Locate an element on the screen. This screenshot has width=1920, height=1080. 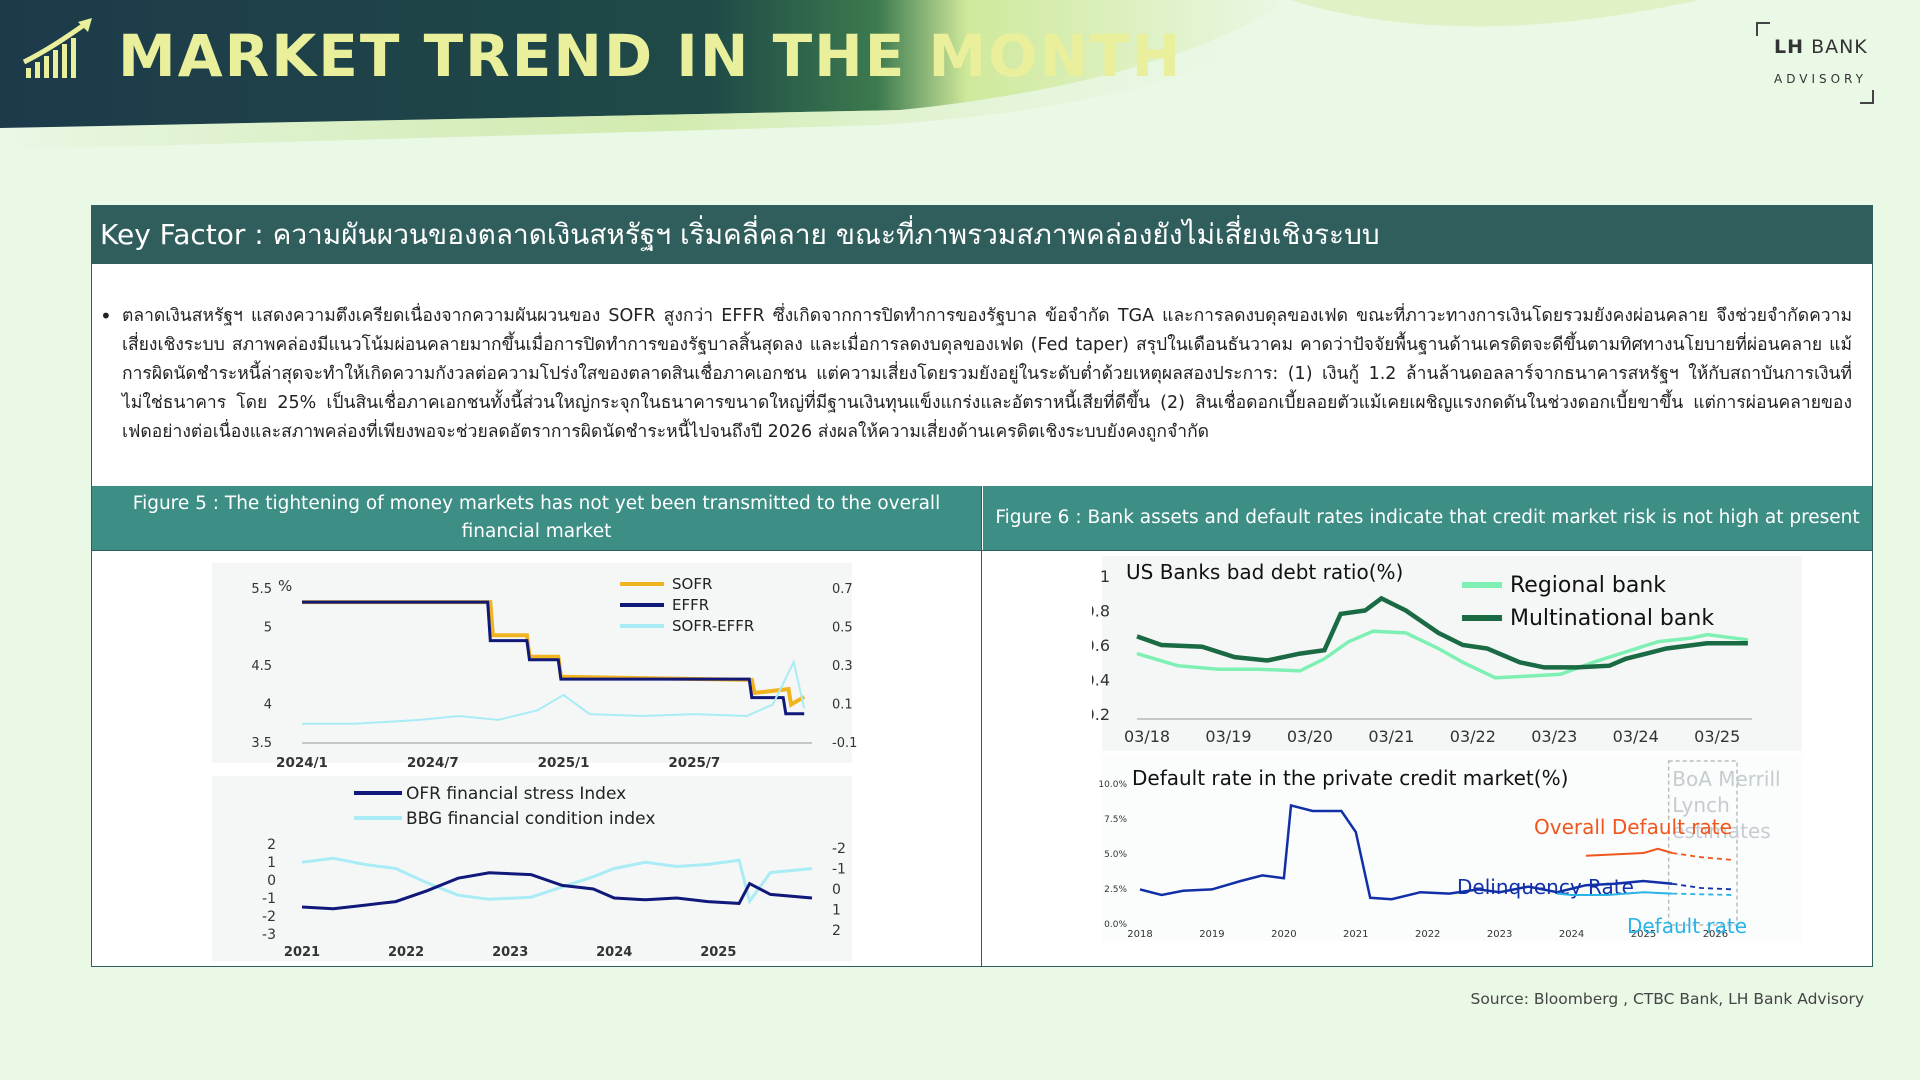
stress-x-tick: 2025 is located at coordinates (718, 952).